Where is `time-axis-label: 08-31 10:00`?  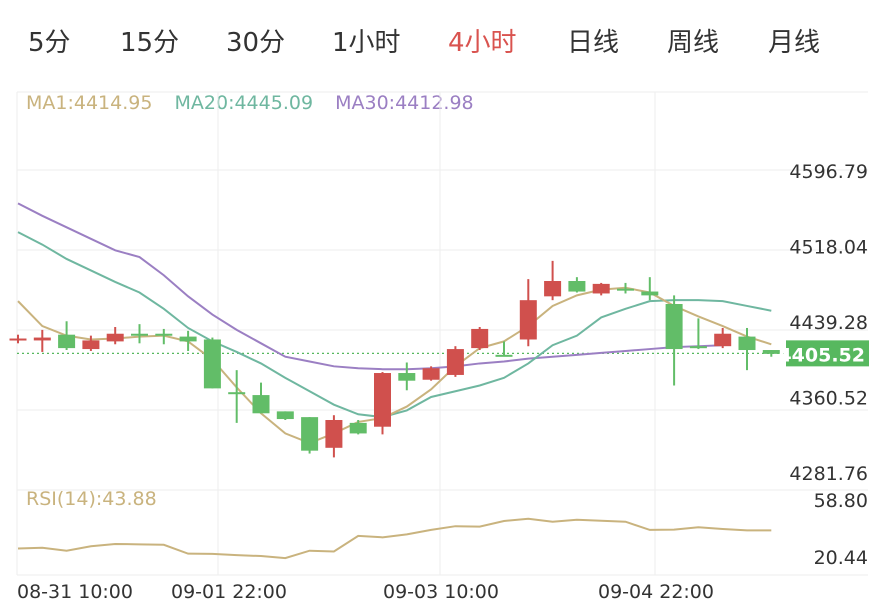 time-axis-label: 08-31 10:00 is located at coordinates (75, 592).